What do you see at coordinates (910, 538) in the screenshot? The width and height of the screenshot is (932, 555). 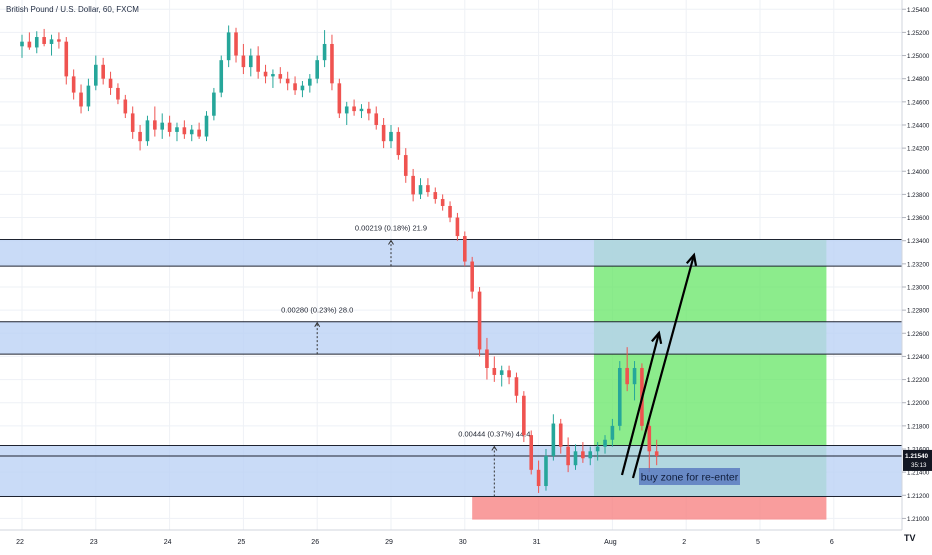 I see `tradingview-logo: TV` at bounding box center [910, 538].